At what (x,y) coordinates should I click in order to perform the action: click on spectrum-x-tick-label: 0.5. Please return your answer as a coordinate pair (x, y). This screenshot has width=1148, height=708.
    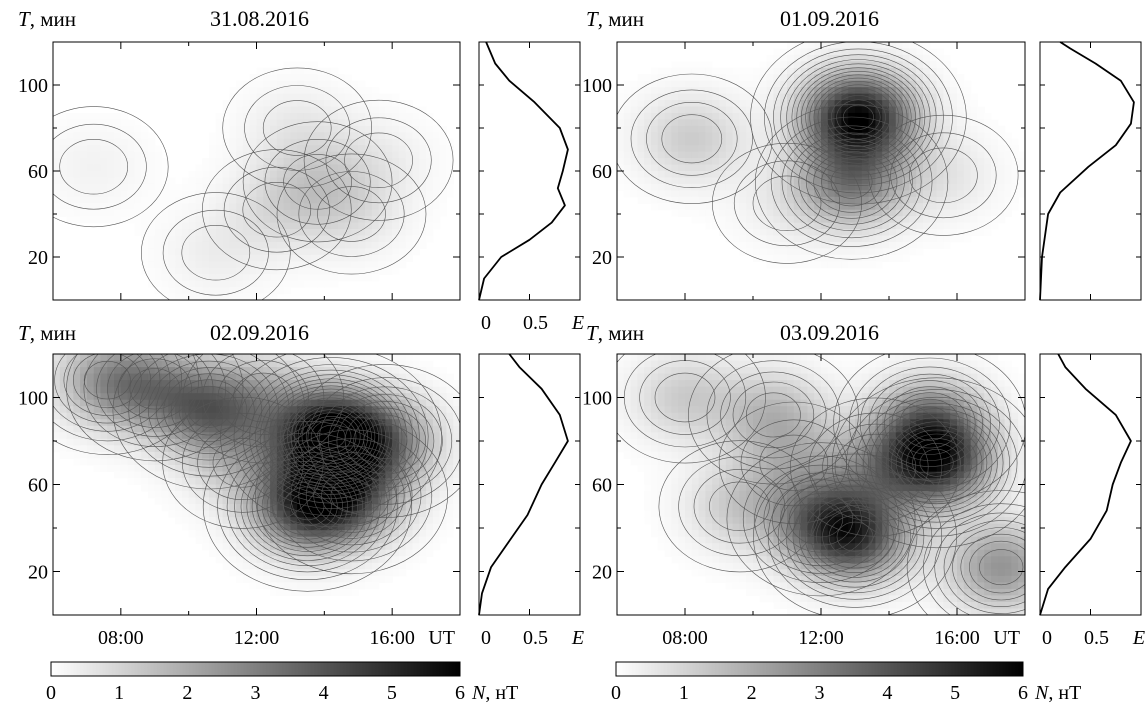
    Looking at the image, I should click on (535, 323).